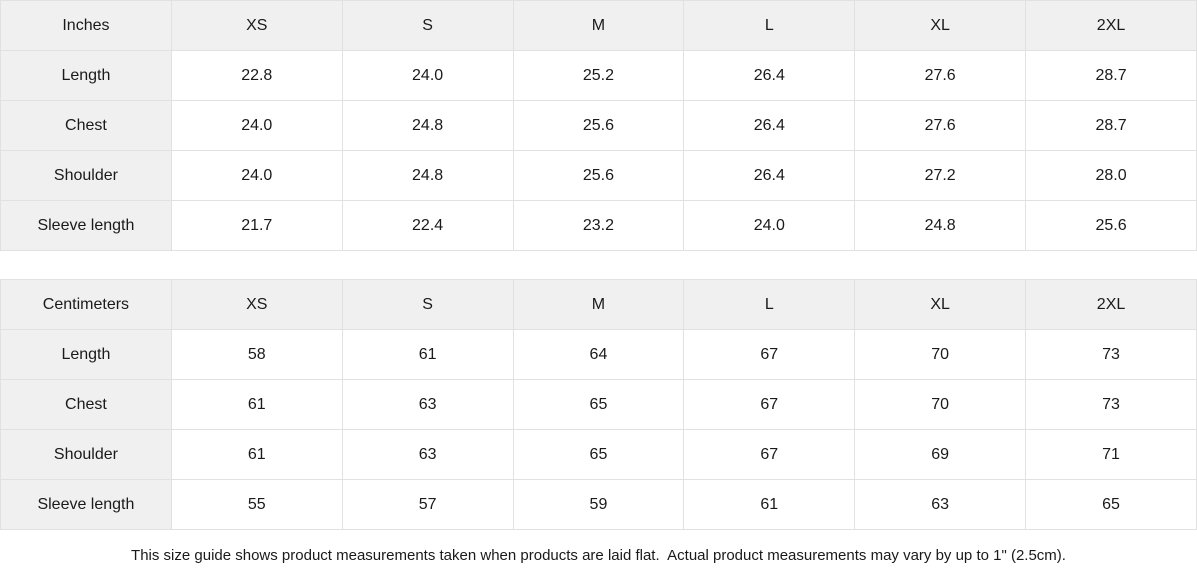 This screenshot has height=580, width=1197. I want to click on measurement-cell: 23.2, so click(598, 225).